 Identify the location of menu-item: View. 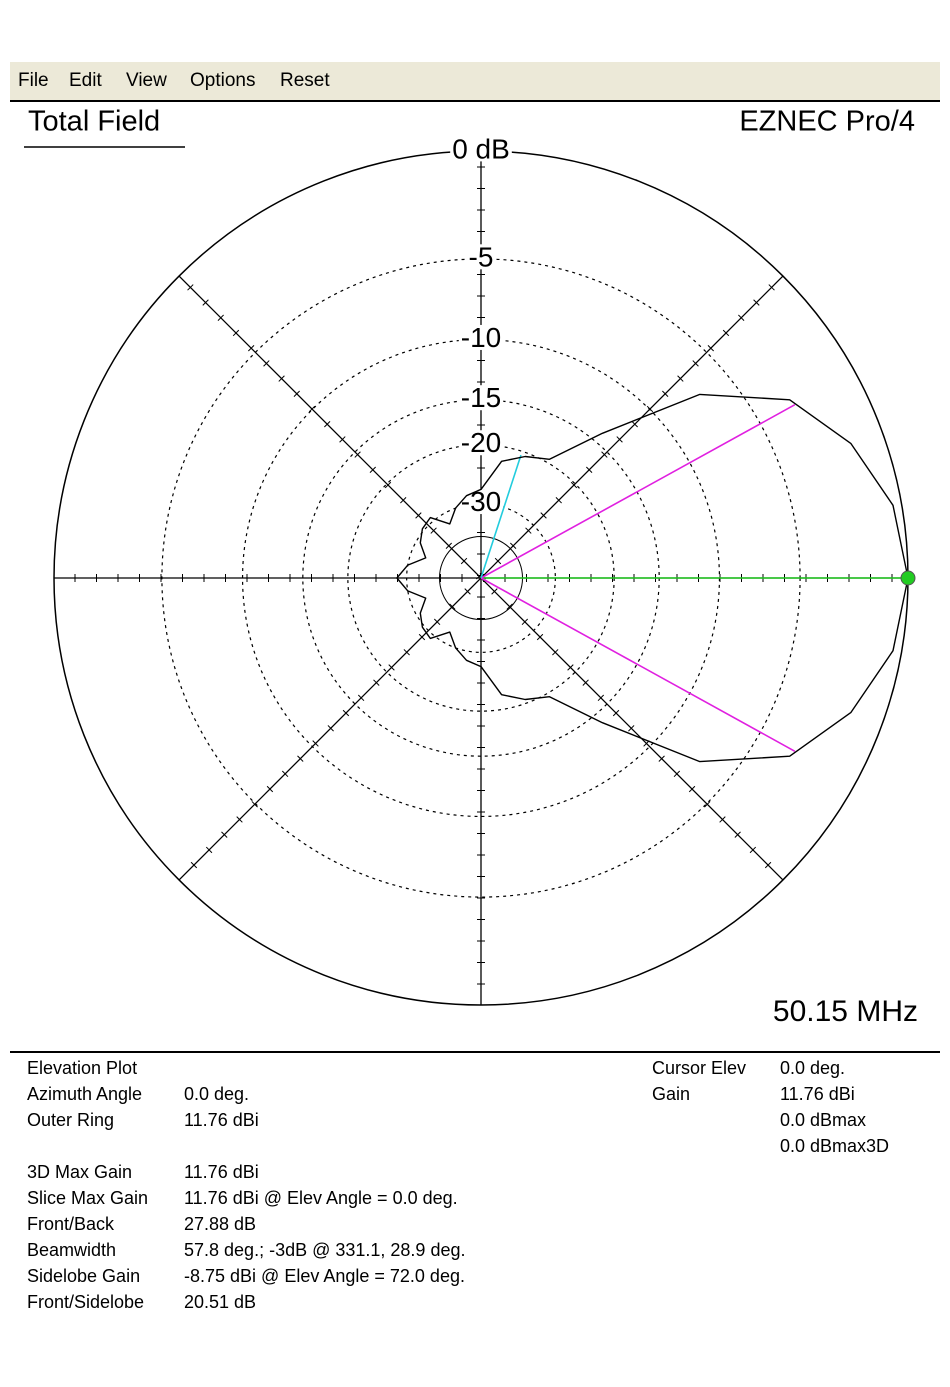
(146, 80).